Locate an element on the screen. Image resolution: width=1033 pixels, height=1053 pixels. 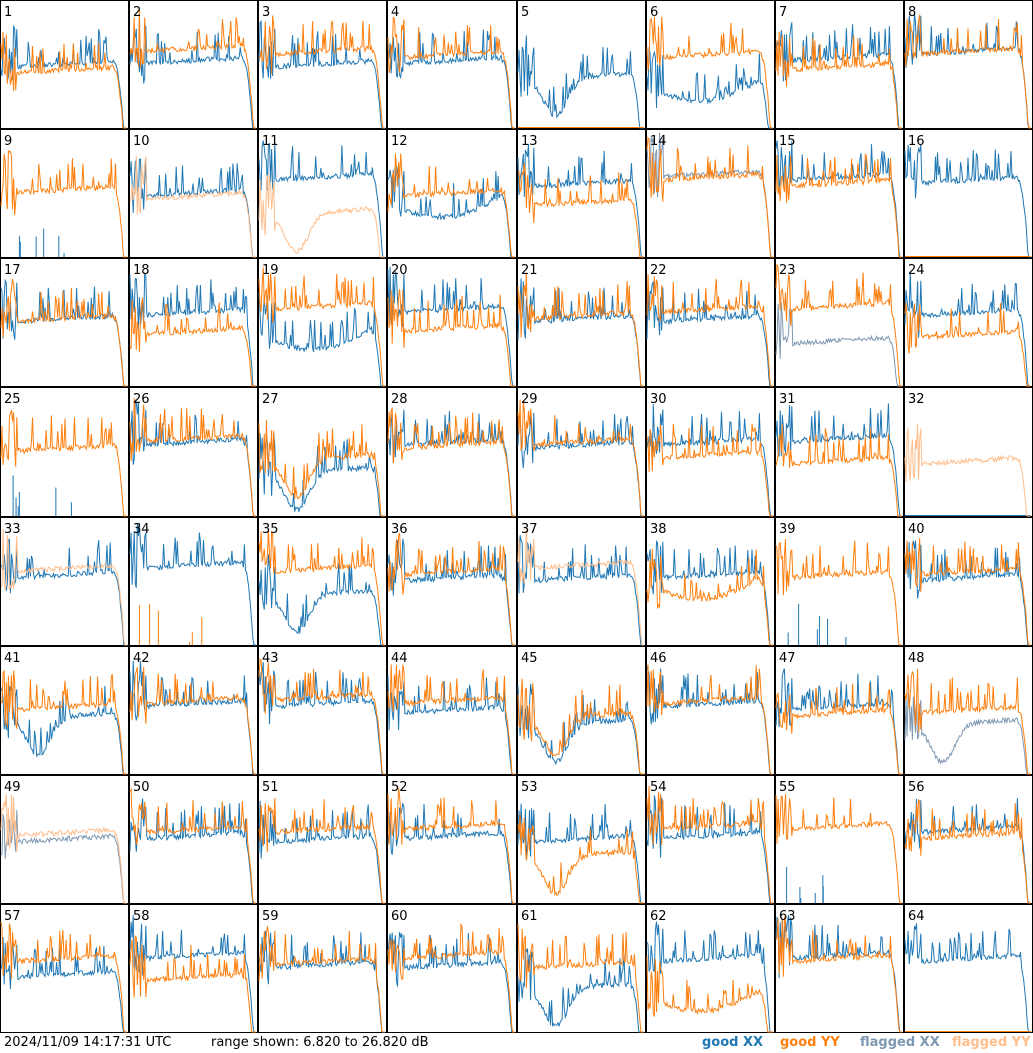
panel-35: 35 is located at coordinates (322, 581).